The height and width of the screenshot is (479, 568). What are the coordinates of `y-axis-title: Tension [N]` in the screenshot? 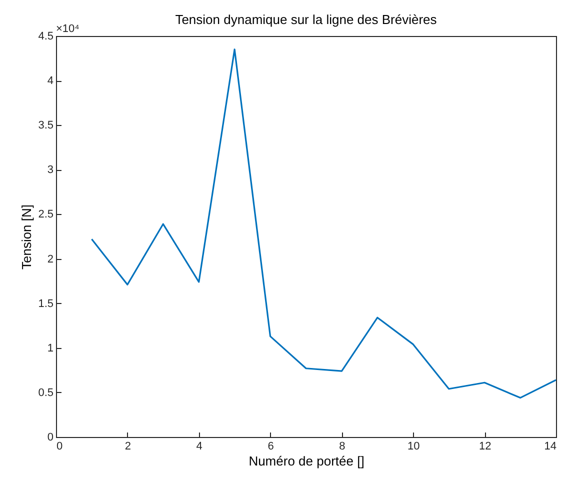 It's located at (26, 237).